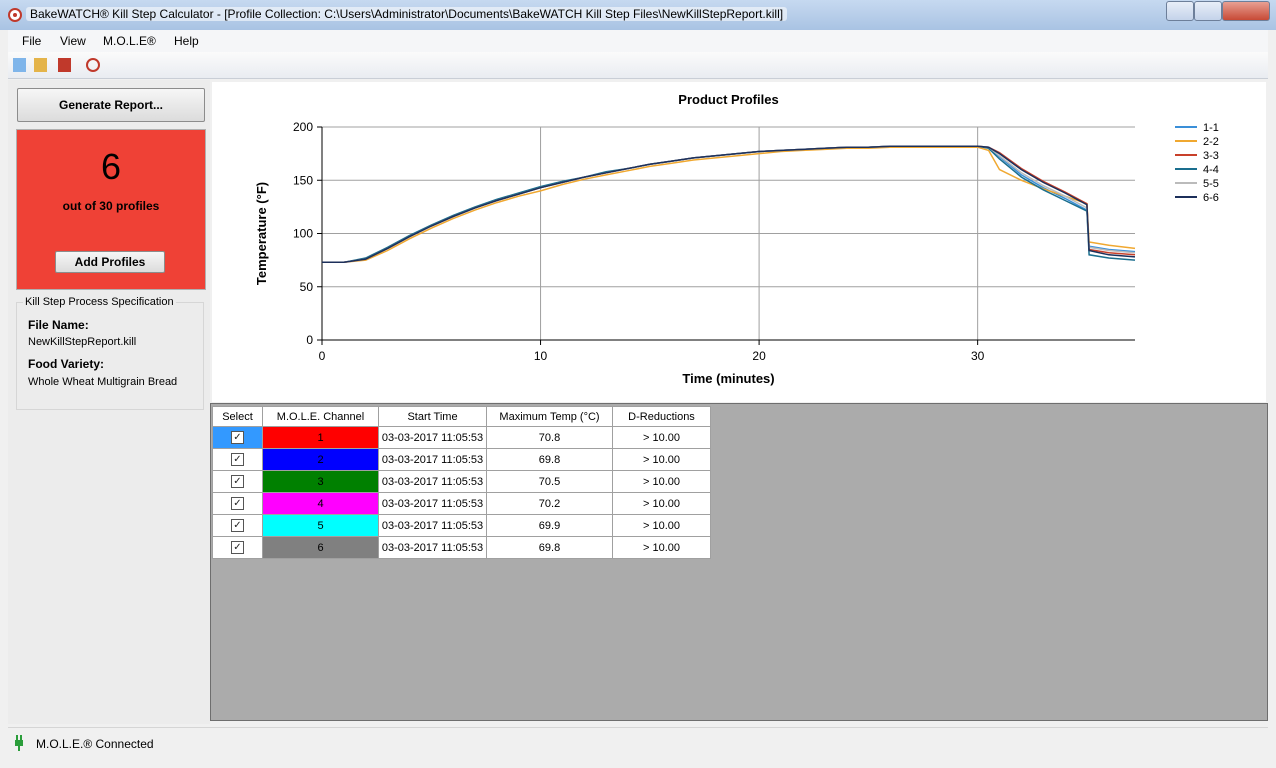 Image resolution: width=1276 pixels, height=768 pixels. Describe the element at coordinates (93, 65) in the screenshot. I see `mole-button` at that location.